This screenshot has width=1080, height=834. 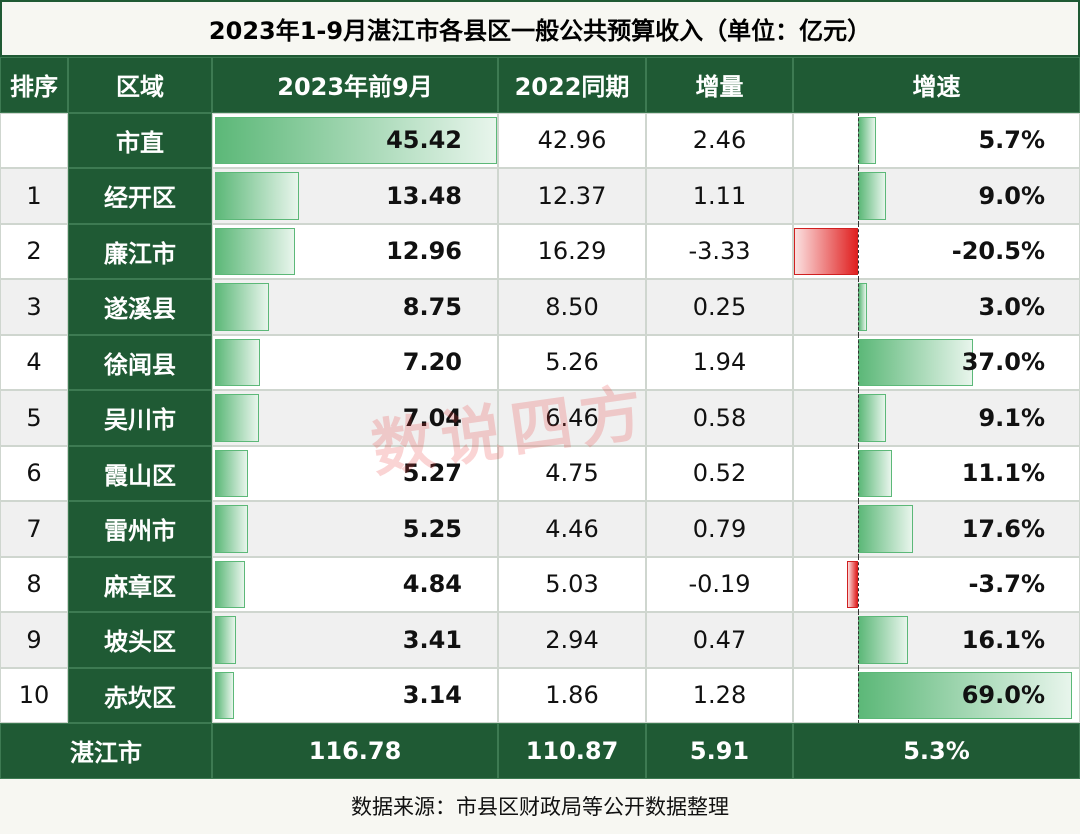 What do you see at coordinates (719, 307) in the screenshot?
I see `increment: 0.25` at bounding box center [719, 307].